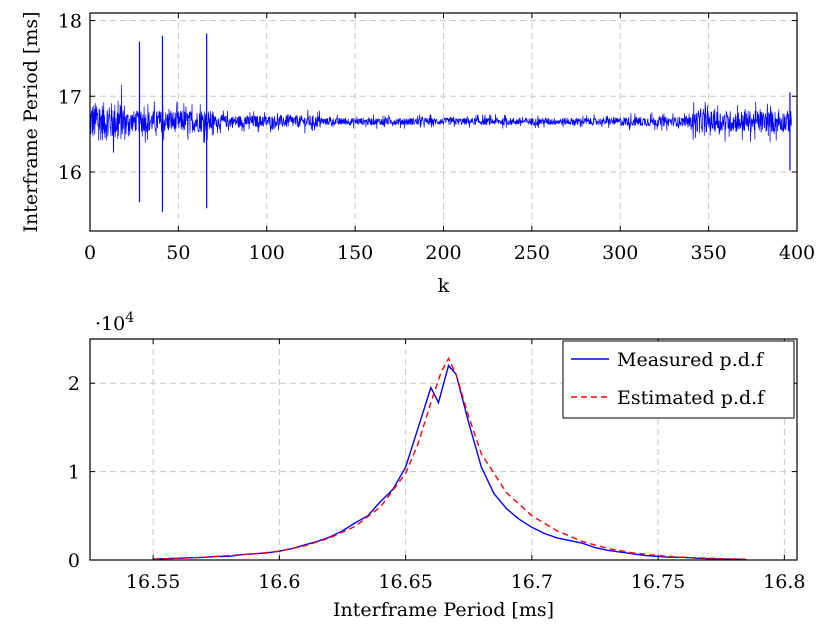  What do you see at coordinates (153, 582) in the screenshot?
I see `bottom-x-tick-label: 16.55` at bounding box center [153, 582].